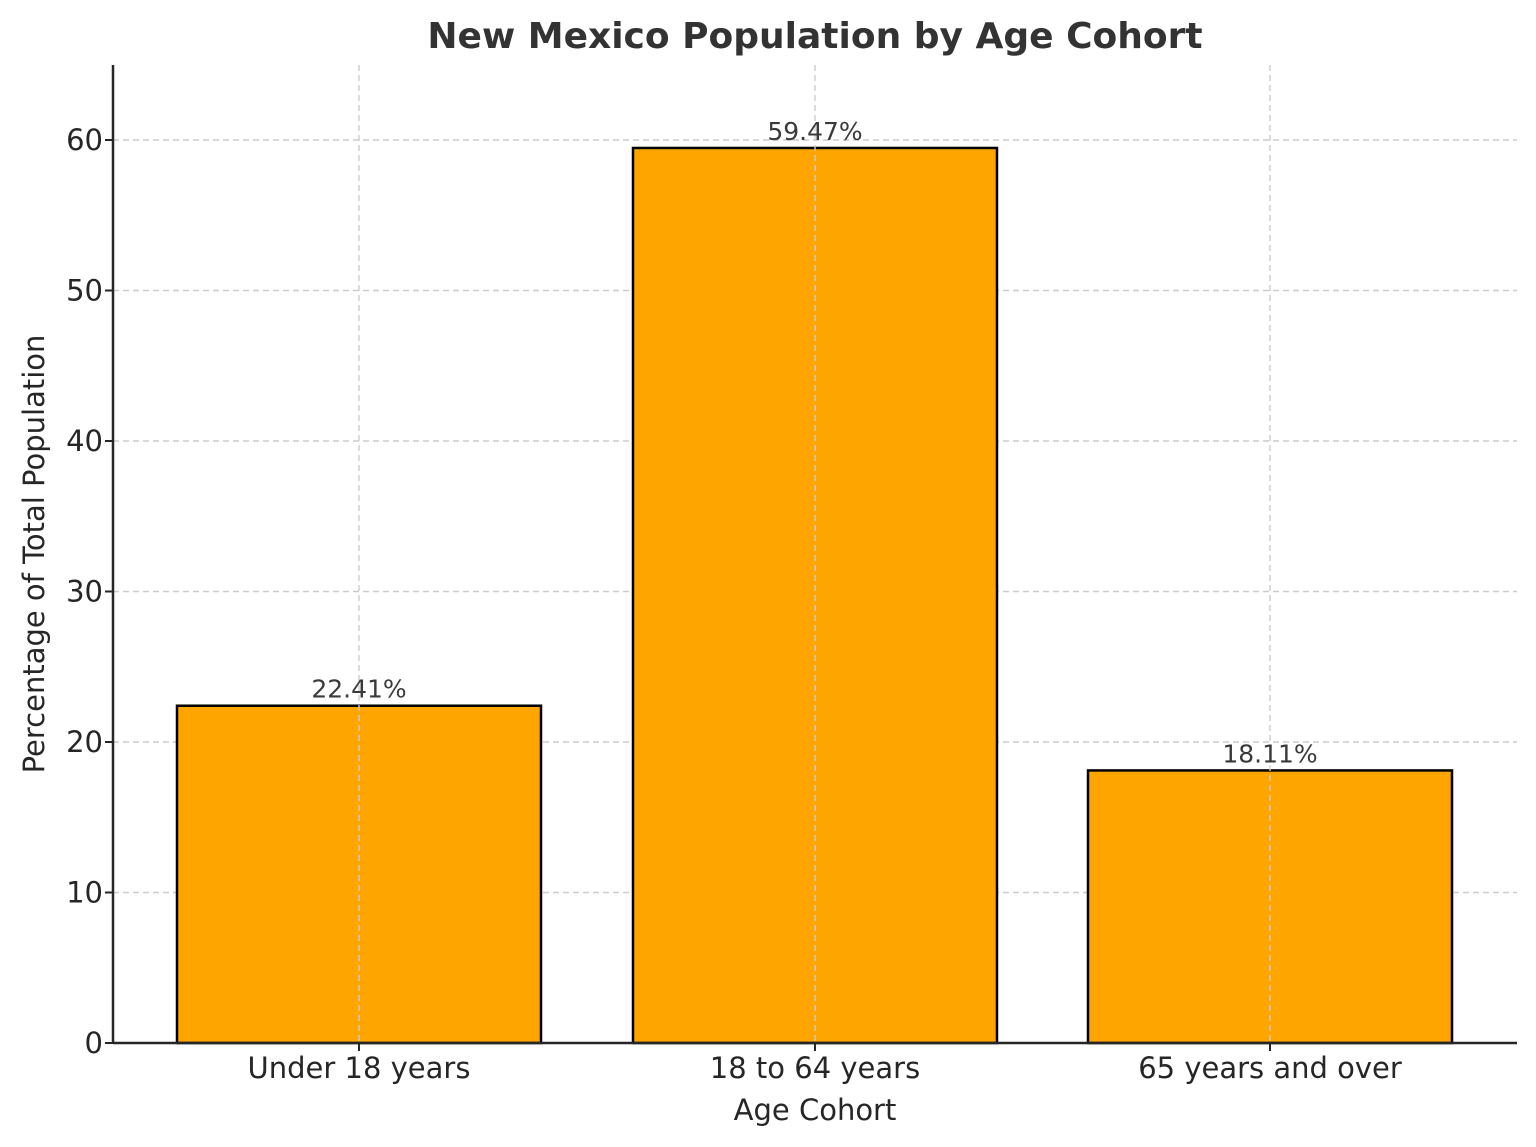 This screenshot has height=1147, width=1536. Describe the element at coordinates (34, 554) in the screenshot. I see `y-axis-label: Percentage of Total Population` at that location.